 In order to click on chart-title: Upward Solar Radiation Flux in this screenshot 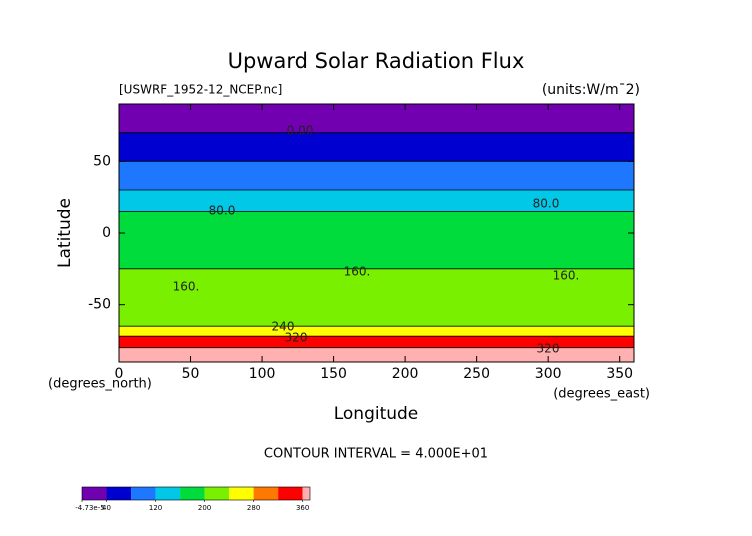, I will do `click(376, 61)`.